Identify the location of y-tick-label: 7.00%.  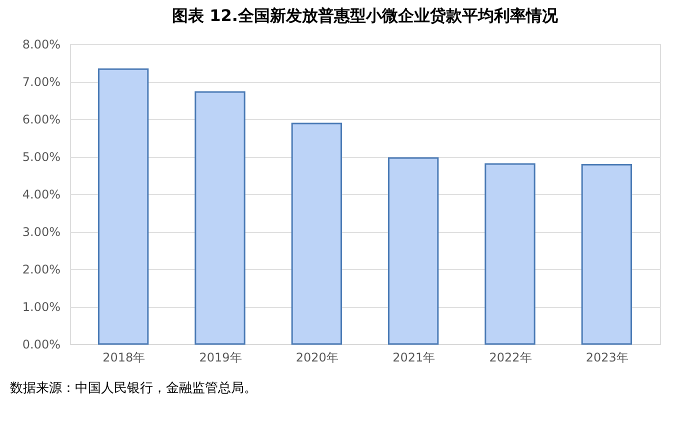
(41, 82).